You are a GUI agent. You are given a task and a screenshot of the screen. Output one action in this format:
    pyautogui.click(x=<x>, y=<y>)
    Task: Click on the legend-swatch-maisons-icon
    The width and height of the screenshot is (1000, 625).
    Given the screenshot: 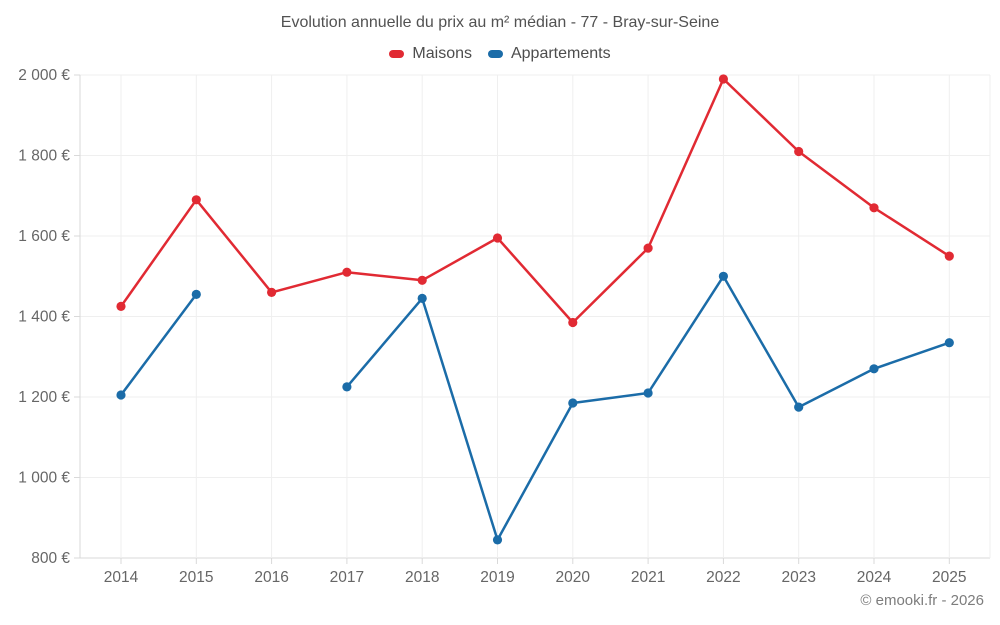 What is the action you would take?
    pyautogui.click(x=397, y=54)
    